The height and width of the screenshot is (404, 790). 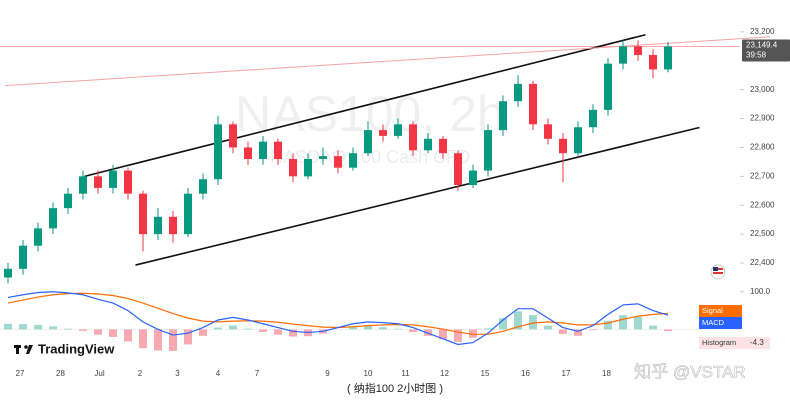 What do you see at coordinates (757, 342) in the screenshot?
I see `histogram-value: -4.3` at bounding box center [757, 342].